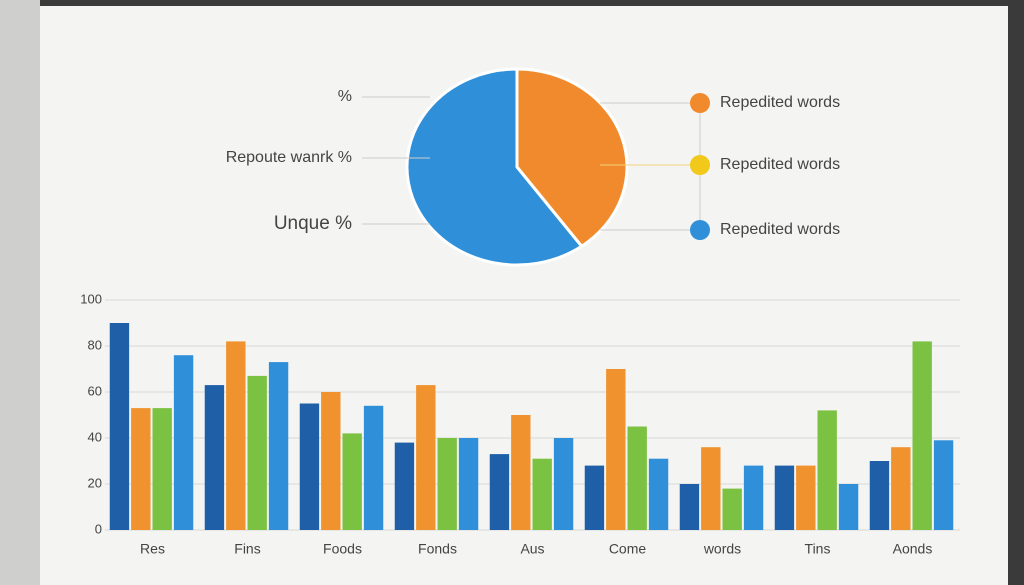 The height and width of the screenshot is (585, 1024). I want to click on y-tick-label: 40, so click(95, 436).